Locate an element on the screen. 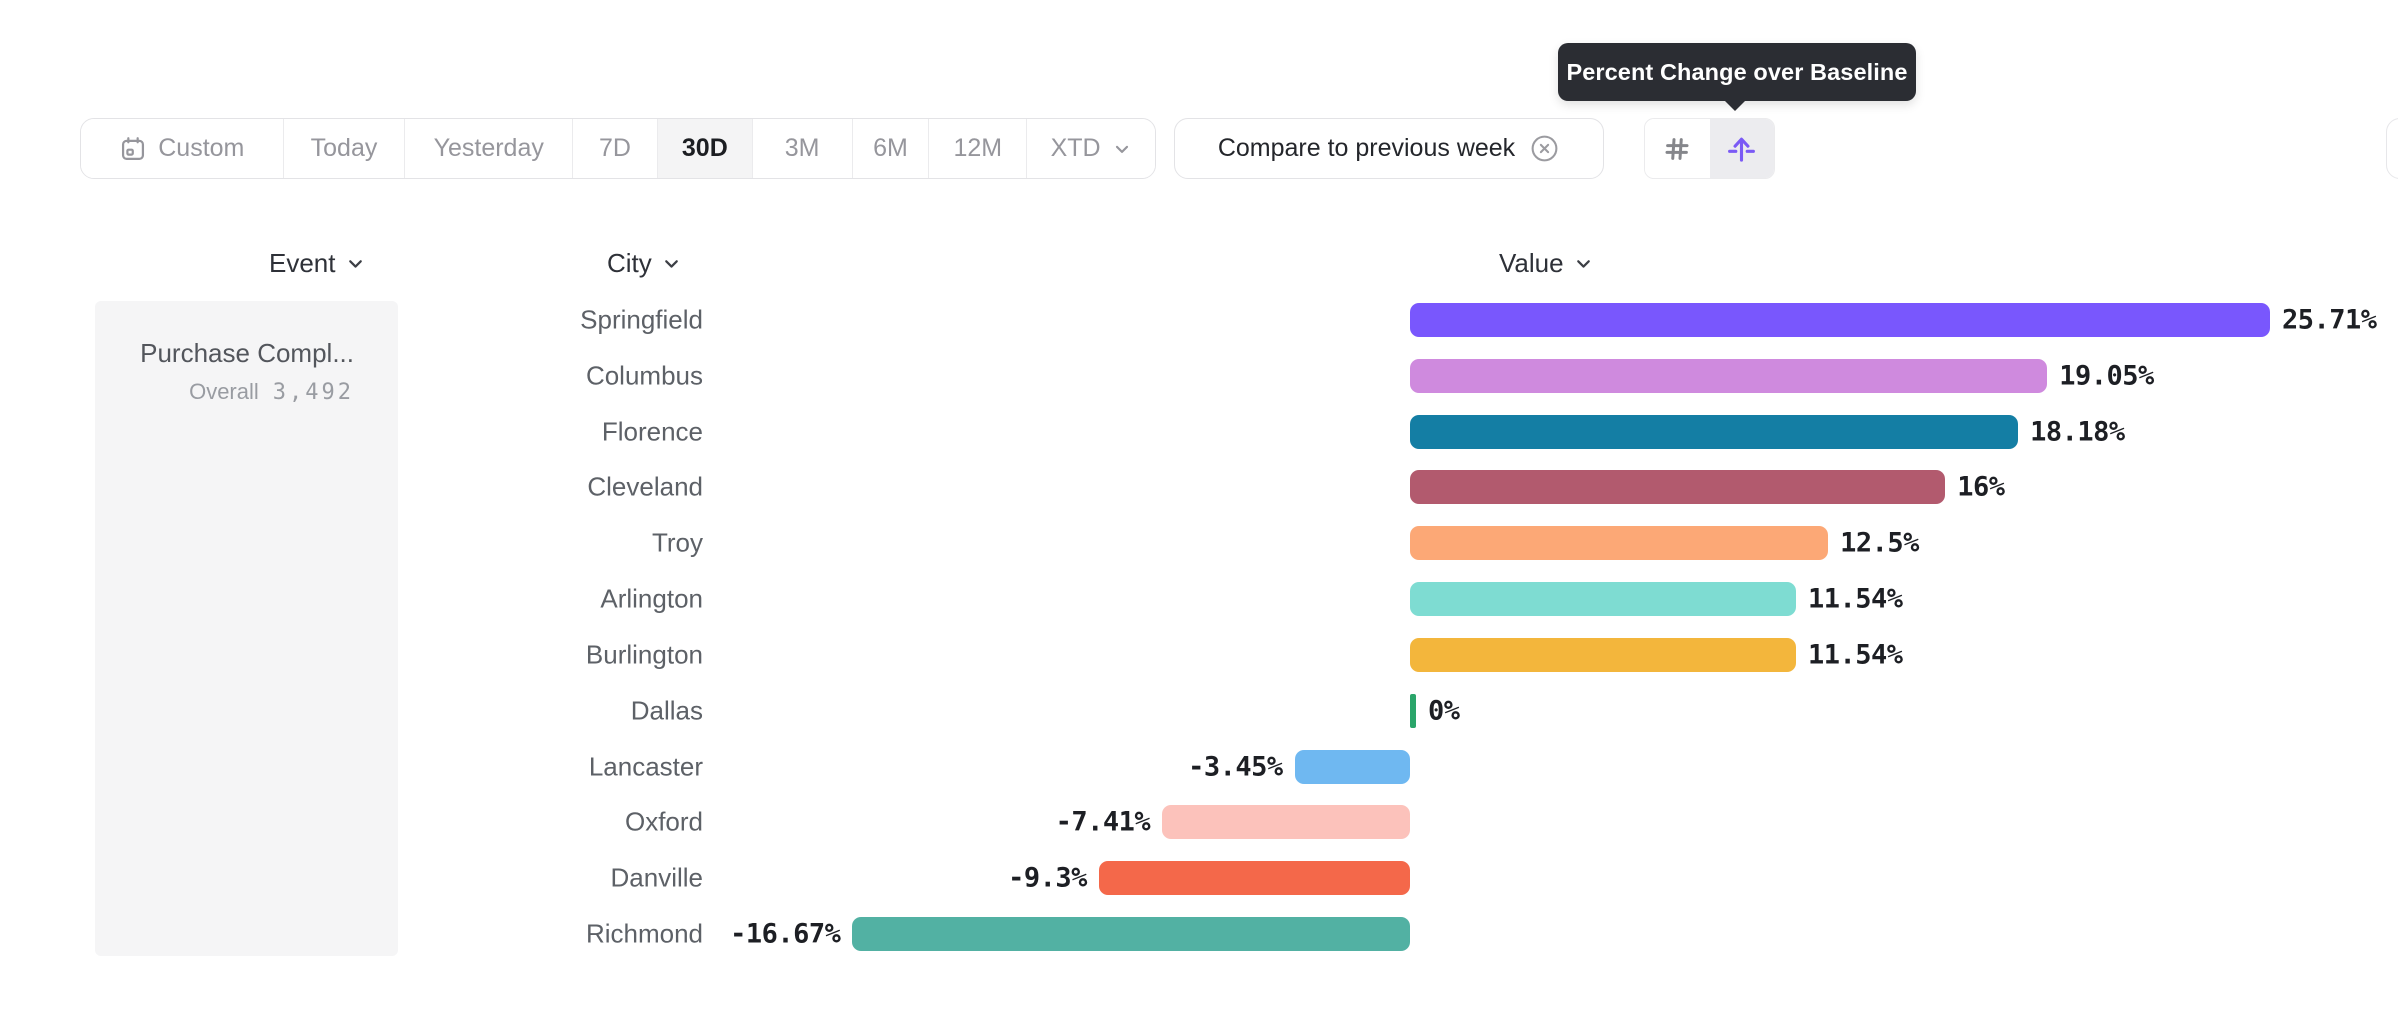 The image size is (2398, 1022). compare-label: Compare to previous week is located at coordinates (1366, 148).